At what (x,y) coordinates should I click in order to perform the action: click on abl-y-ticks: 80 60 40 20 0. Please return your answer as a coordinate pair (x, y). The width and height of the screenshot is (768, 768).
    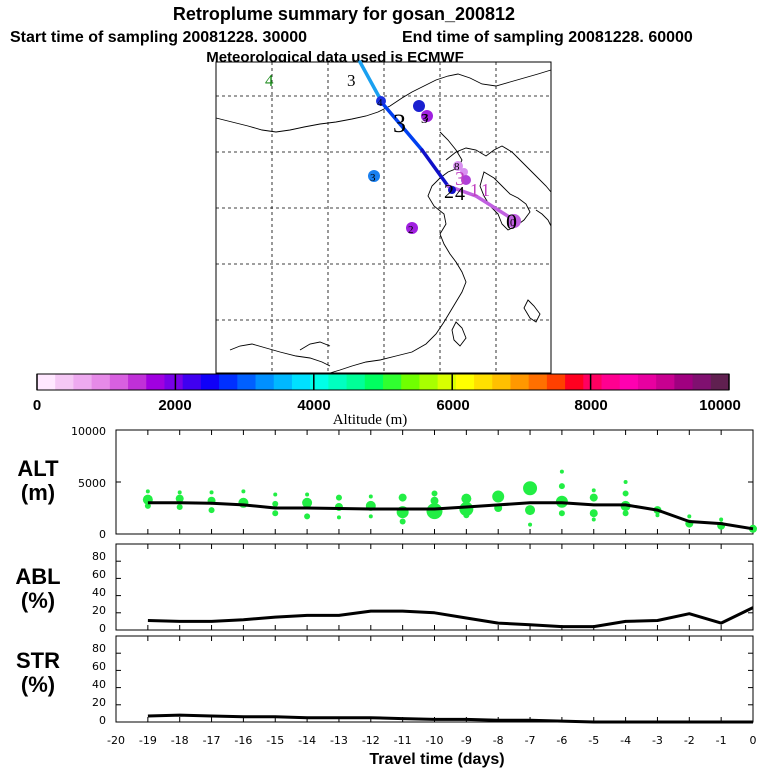
    Looking at the image, I should click on (99, 592).